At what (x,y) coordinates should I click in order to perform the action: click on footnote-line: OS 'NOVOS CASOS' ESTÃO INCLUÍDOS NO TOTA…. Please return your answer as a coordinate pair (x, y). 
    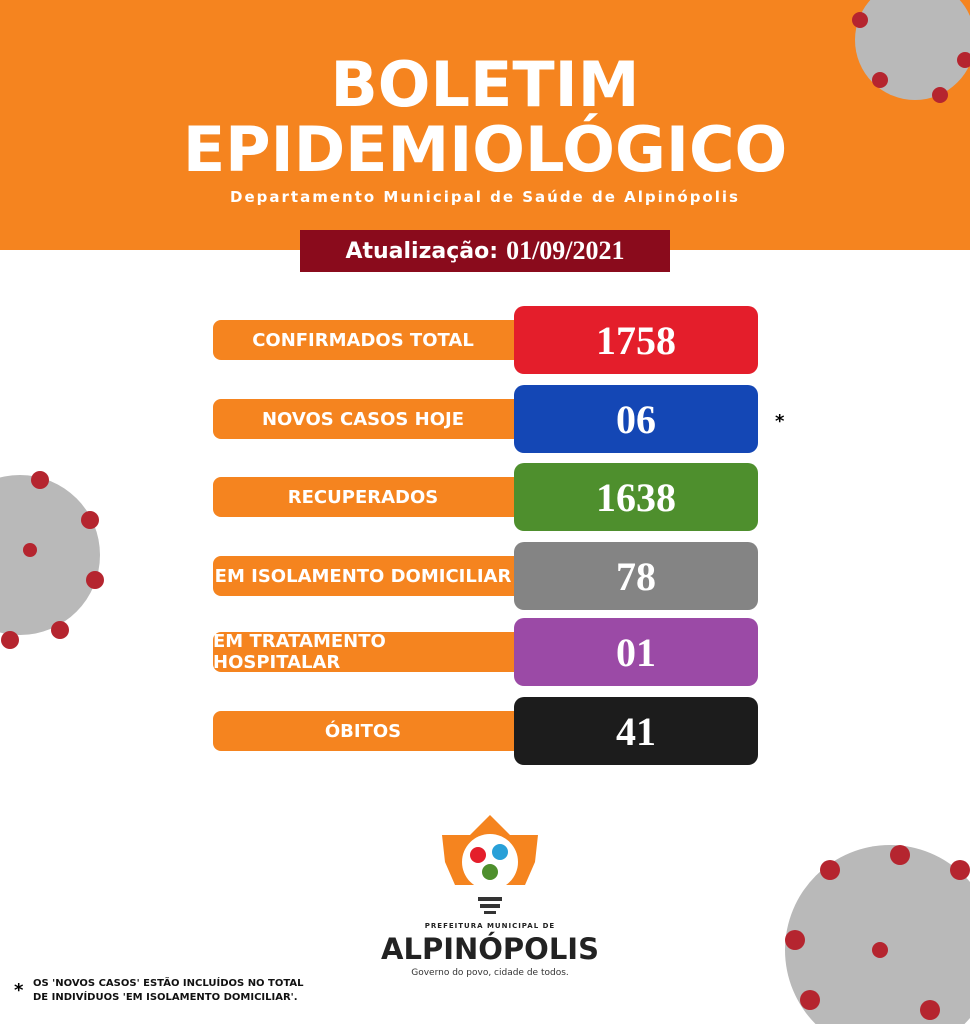
    Looking at the image, I should click on (168, 983).